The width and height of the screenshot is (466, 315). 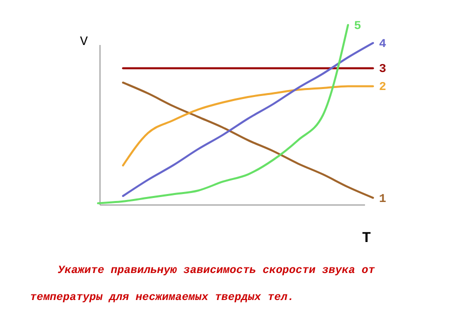 I want to click on series-label: 5, so click(x=358, y=26).